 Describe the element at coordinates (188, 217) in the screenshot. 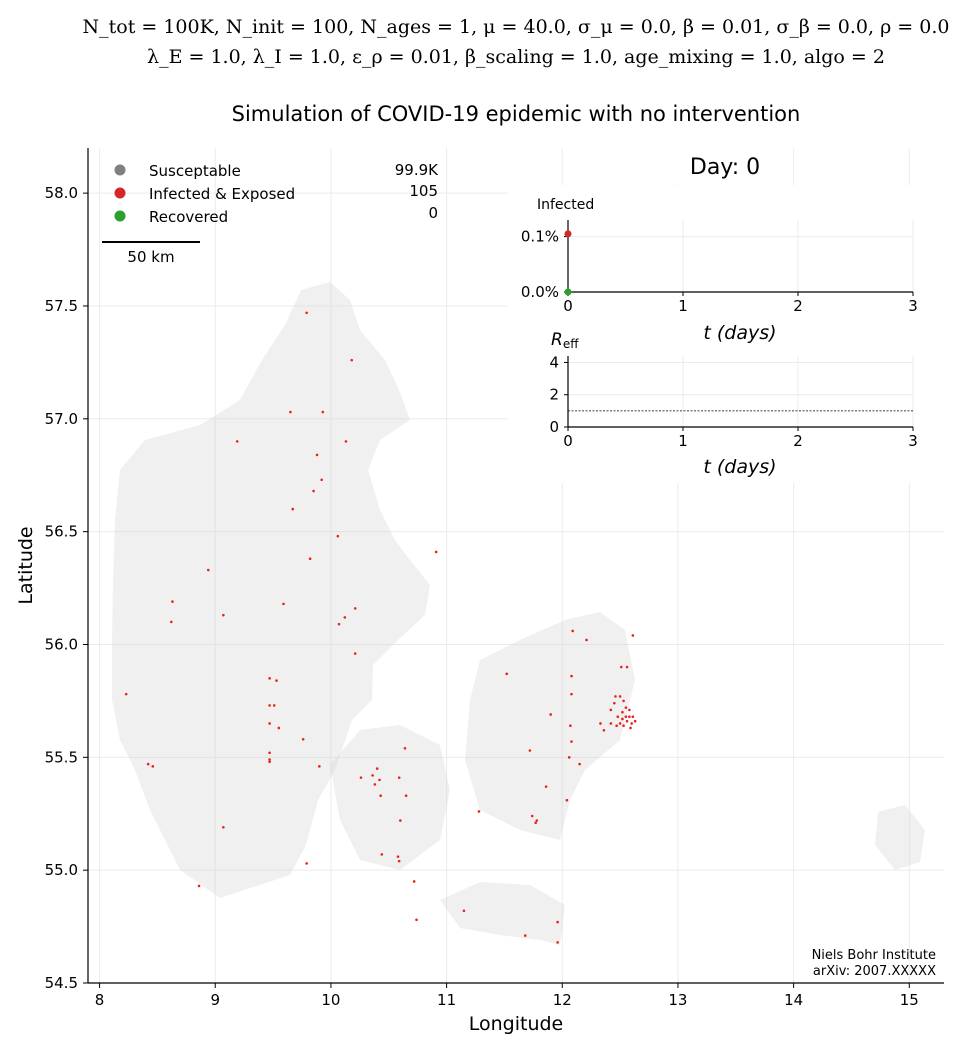

I see `legend-label-recovered: Recovered` at that location.